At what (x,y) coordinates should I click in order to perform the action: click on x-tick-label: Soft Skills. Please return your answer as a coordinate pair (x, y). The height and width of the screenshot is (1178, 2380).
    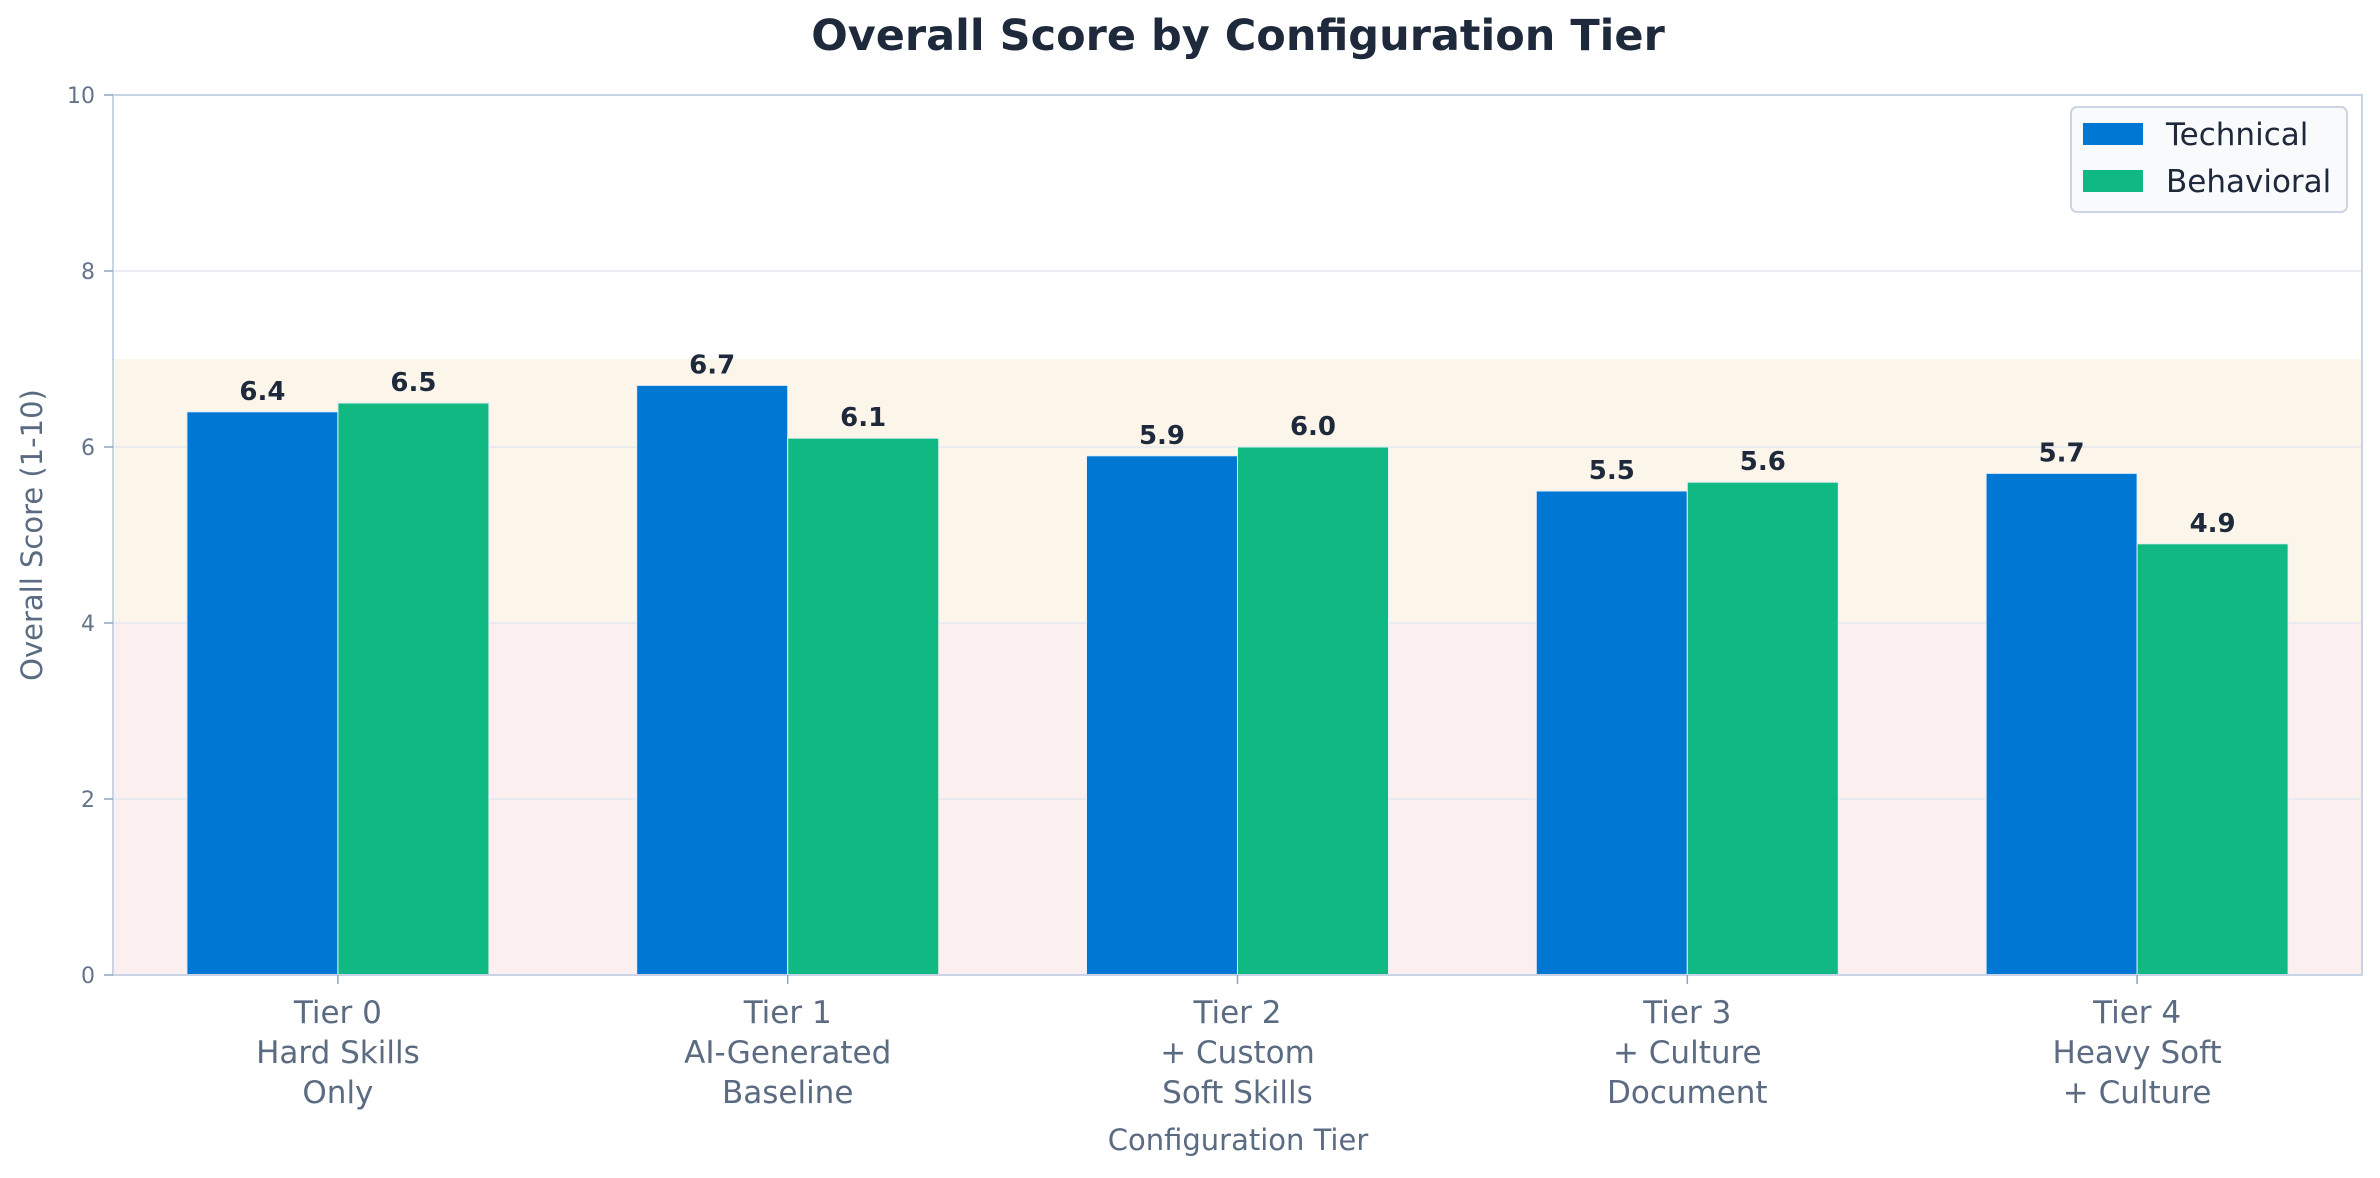
    Looking at the image, I should click on (1237, 1093).